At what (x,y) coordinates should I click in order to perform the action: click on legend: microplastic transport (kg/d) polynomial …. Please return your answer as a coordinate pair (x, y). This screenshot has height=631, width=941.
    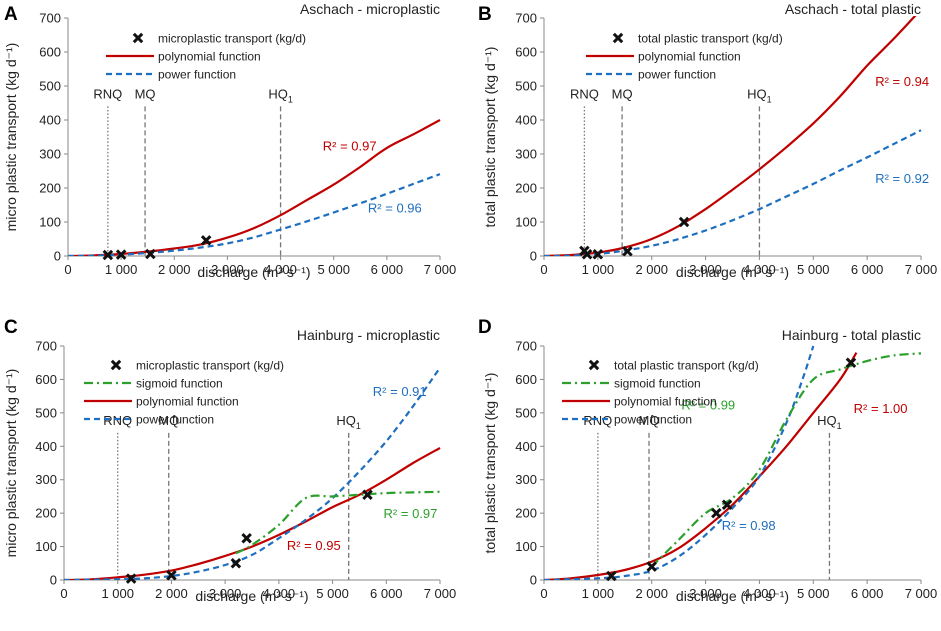
    Looking at the image, I should click on (206, 57).